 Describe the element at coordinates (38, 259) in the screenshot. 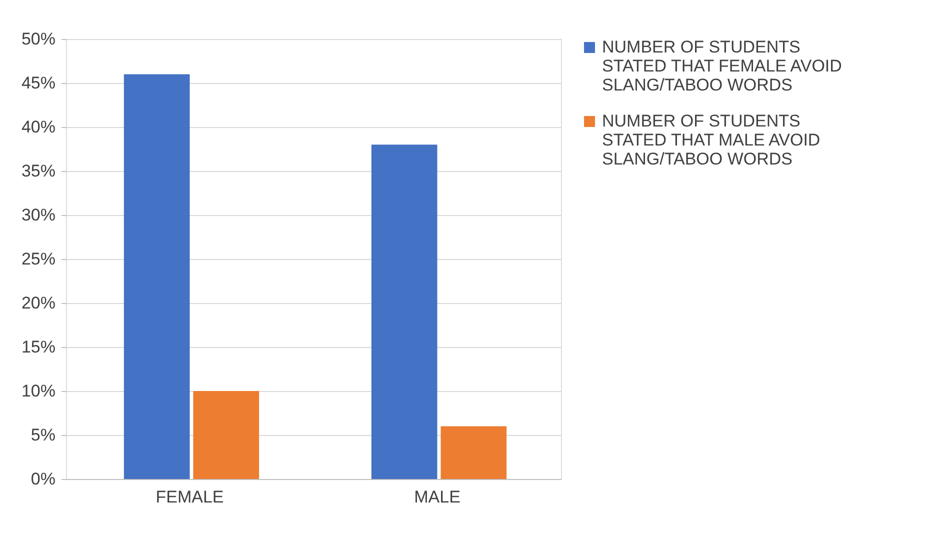

I see `y-tick-label: 25%` at that location.